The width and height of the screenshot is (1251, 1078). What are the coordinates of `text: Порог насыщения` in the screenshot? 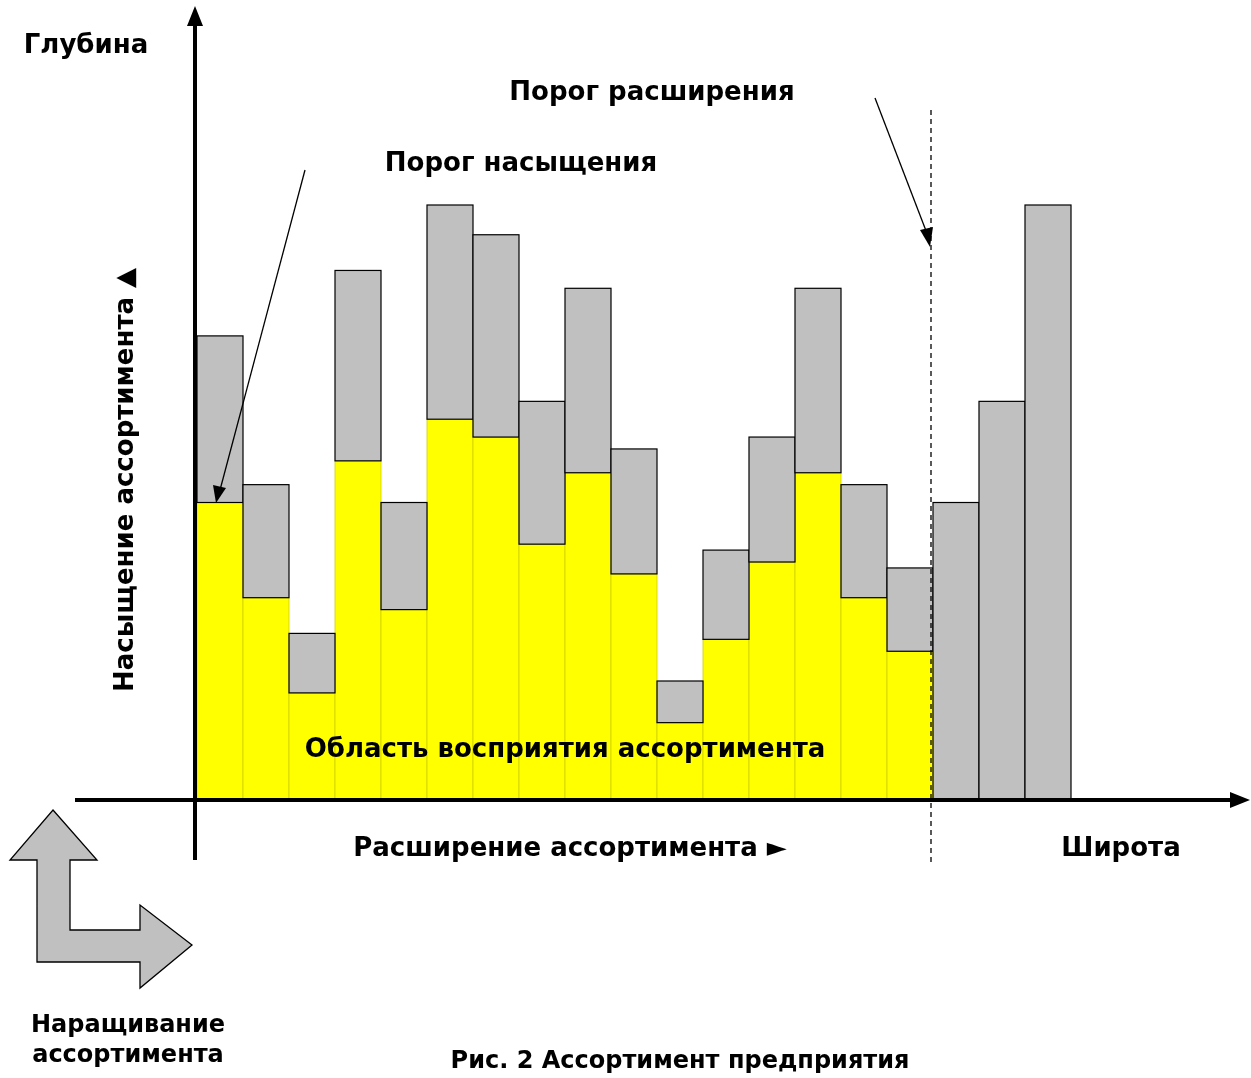 It's located at (521, 162).